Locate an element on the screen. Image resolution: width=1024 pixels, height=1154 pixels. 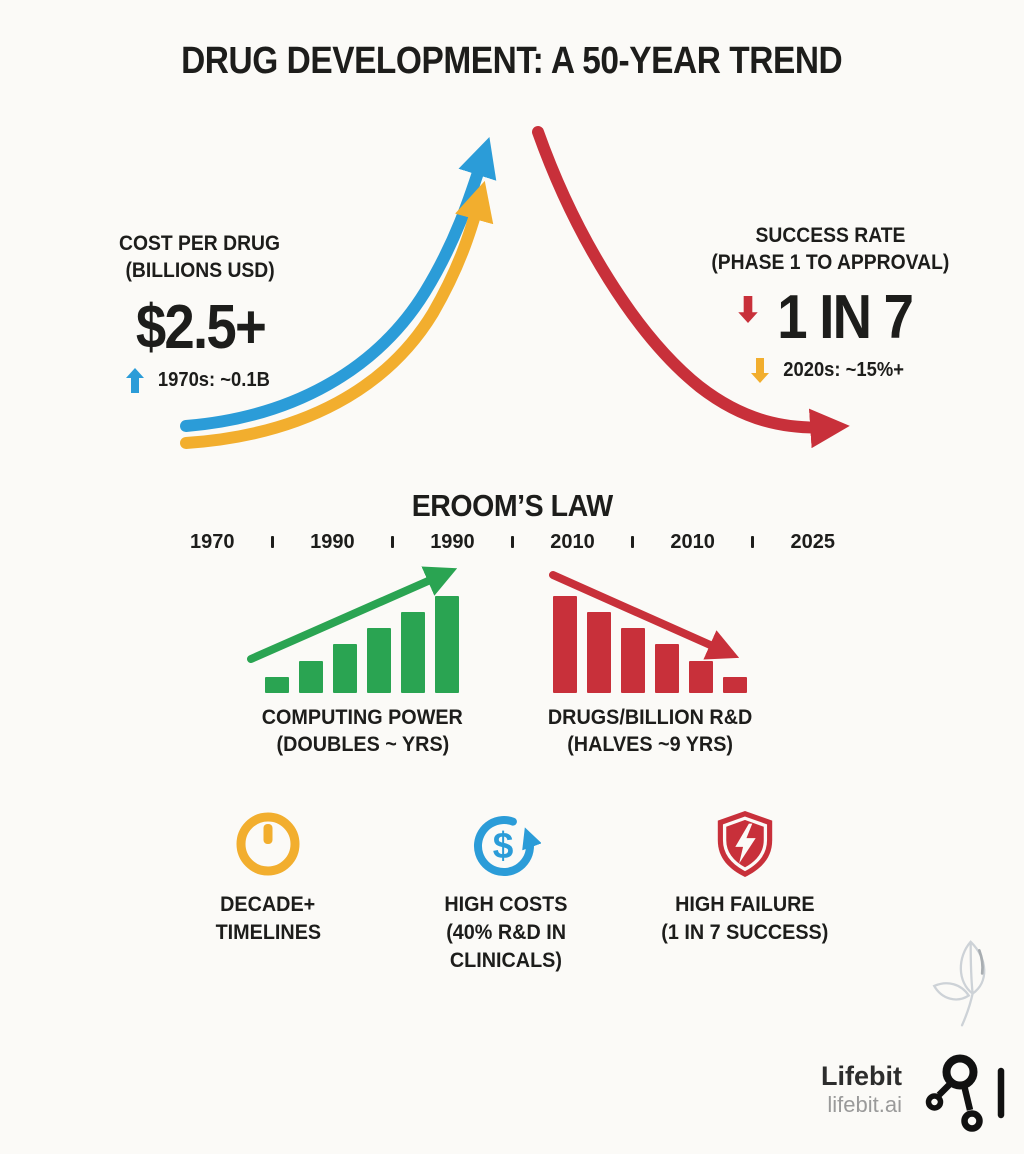
factor-timelines: DECADE+ TIMELINES is located at coordinates (268, 877).